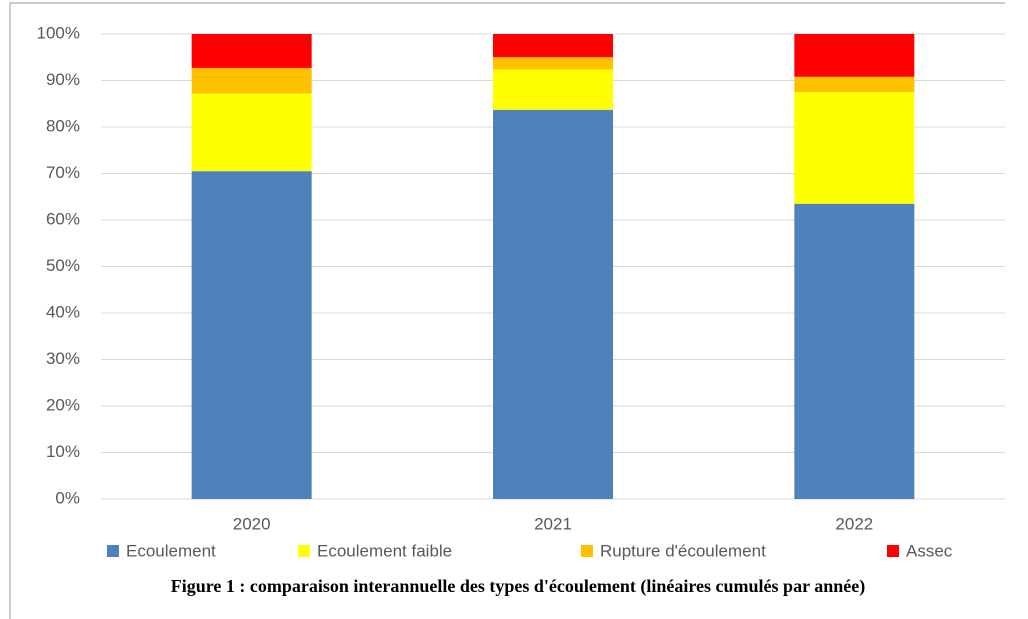 Image resolution: width=1028 pixels, height=619 pixels. What do you see at coordinates (929, 550) in the screenshot?
I see `legend-label: Assec` at bounding box center [929, 550].